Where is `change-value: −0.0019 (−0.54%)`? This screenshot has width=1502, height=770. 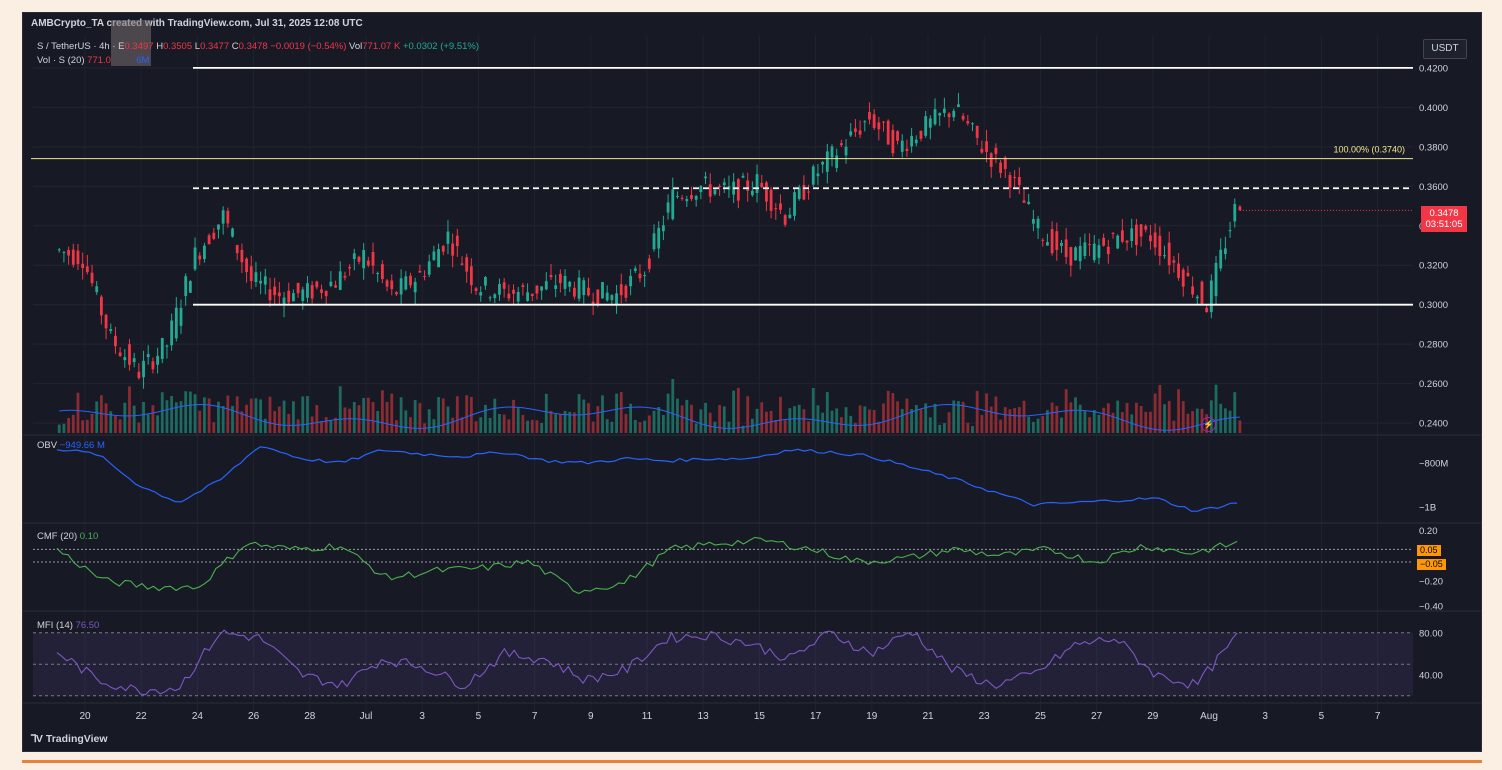 change-value: −0.0019 (−0.54%) is located at coordinates (308, 46).